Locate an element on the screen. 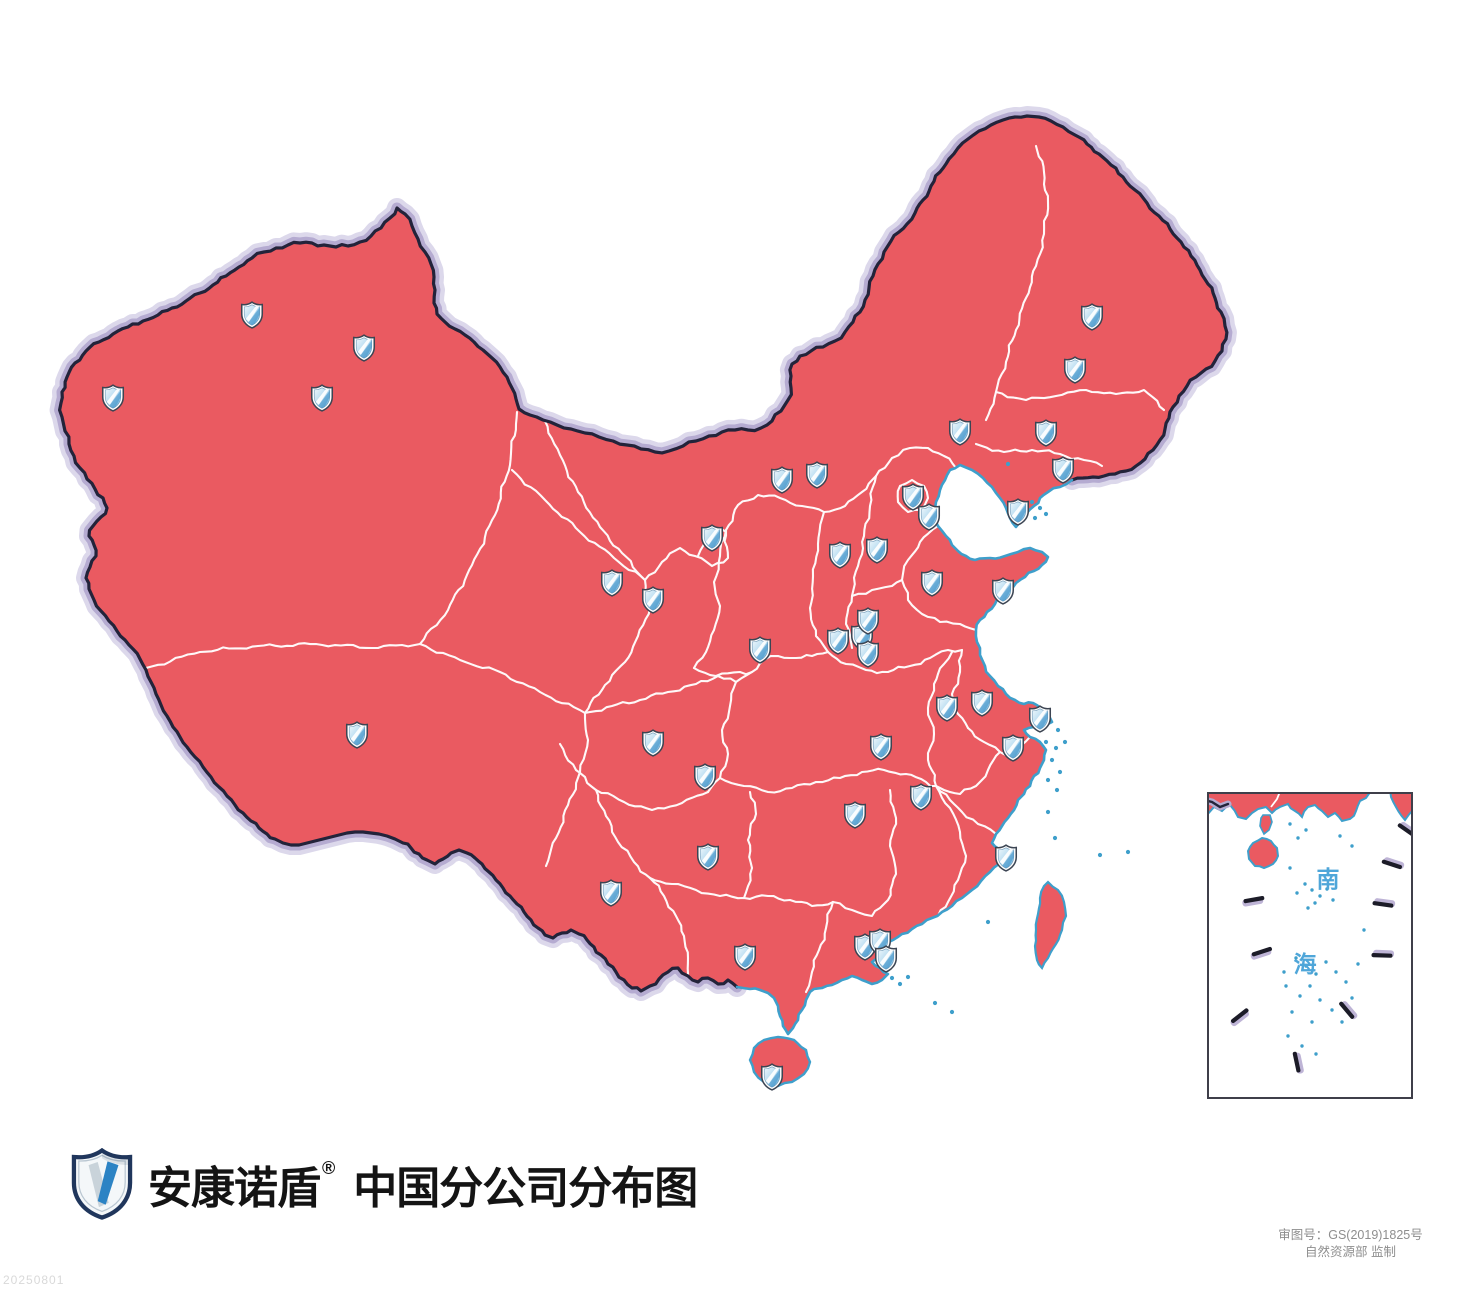 The width and height of the screenshot is (1470, 1293). inset-leizhou is located at coordinates (1266, 825).